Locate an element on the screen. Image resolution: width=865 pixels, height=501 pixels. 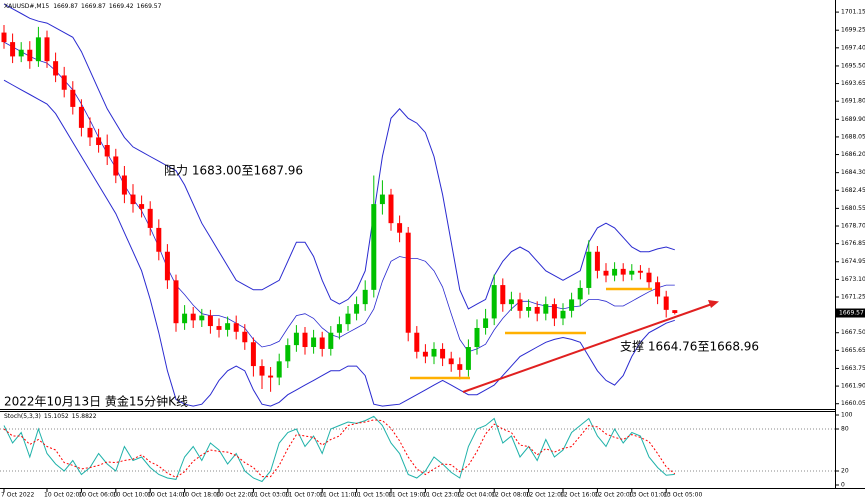
y-tick-label: 1688.05 is located at coordinates (853, 136).